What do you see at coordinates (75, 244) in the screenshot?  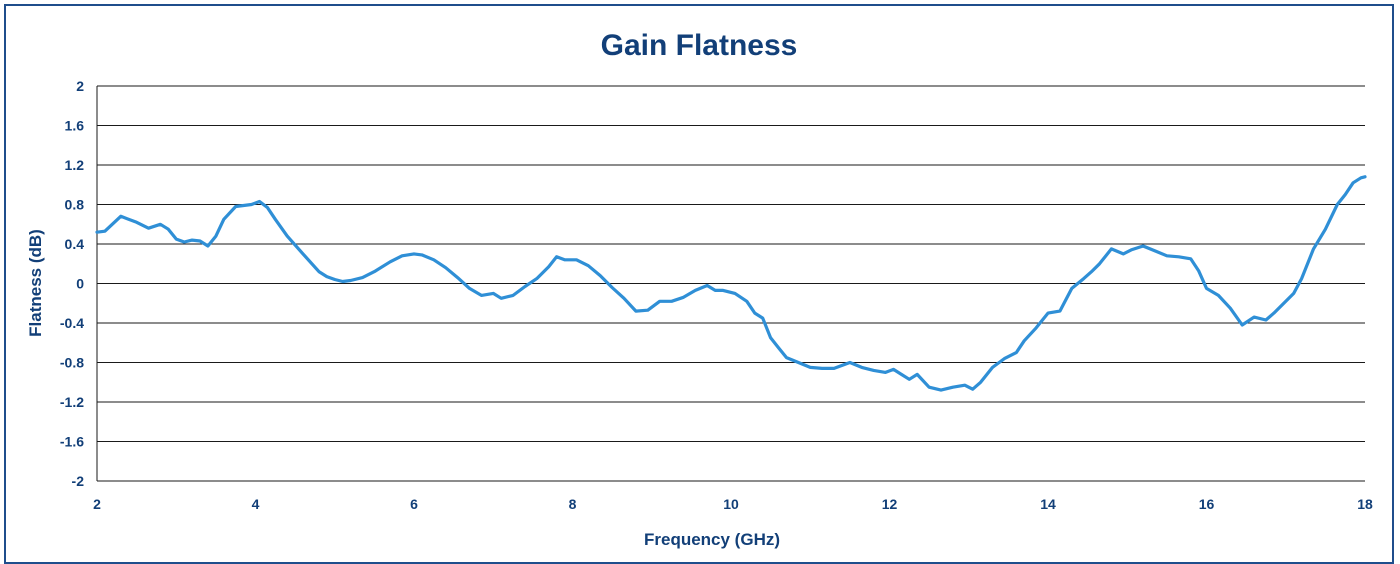 I see `y-tick-label: 0.4` at bounding box center [75, 244].